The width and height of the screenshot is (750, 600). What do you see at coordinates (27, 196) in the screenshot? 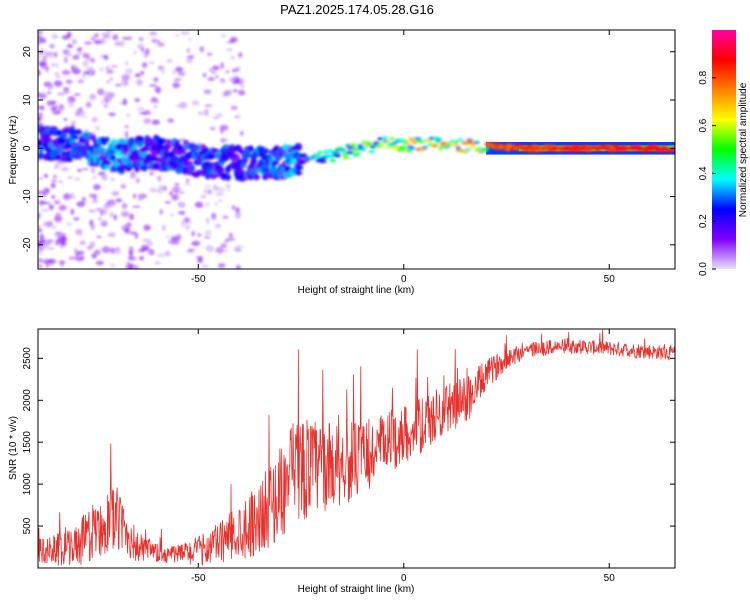
I see `spectrogram-y-tick-label: -10` at bounding box center [27, 196].